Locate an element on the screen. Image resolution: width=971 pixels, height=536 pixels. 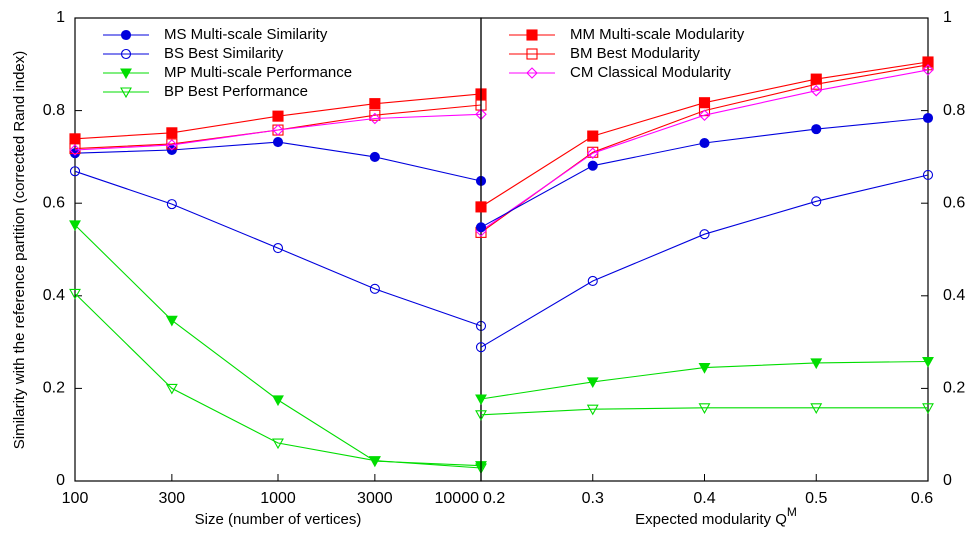
legend-label: MM Multi-scale Modularity is located at coordinates (657, 34).